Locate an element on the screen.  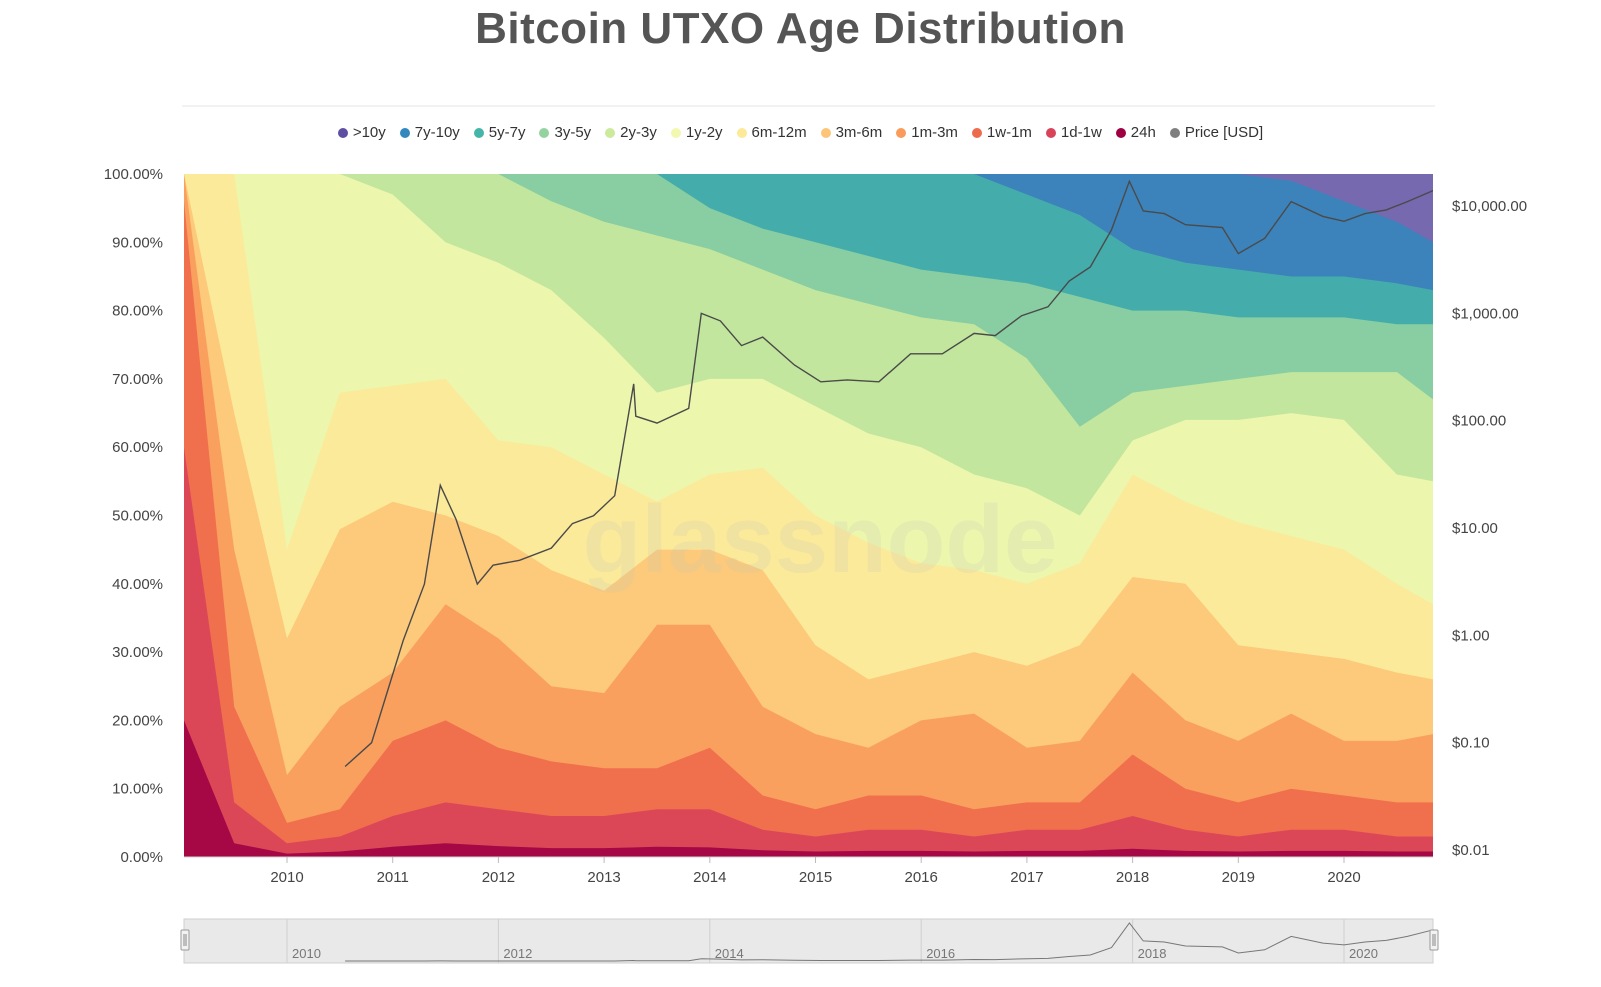
y-tick-label: 50.00% is located at coordinates (137, 516).